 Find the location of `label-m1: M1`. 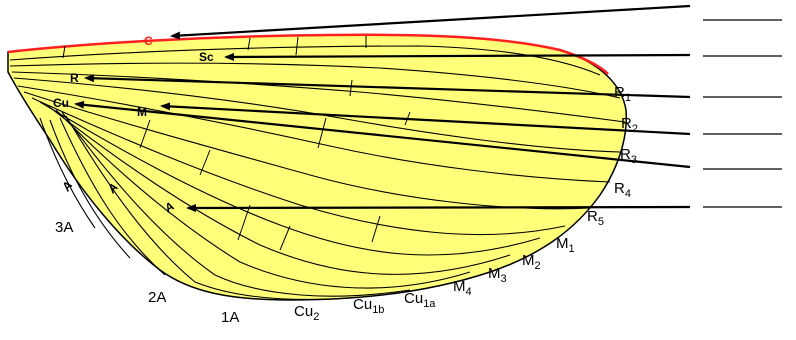

label-m1: M1 is located at coordinates (565, 245).